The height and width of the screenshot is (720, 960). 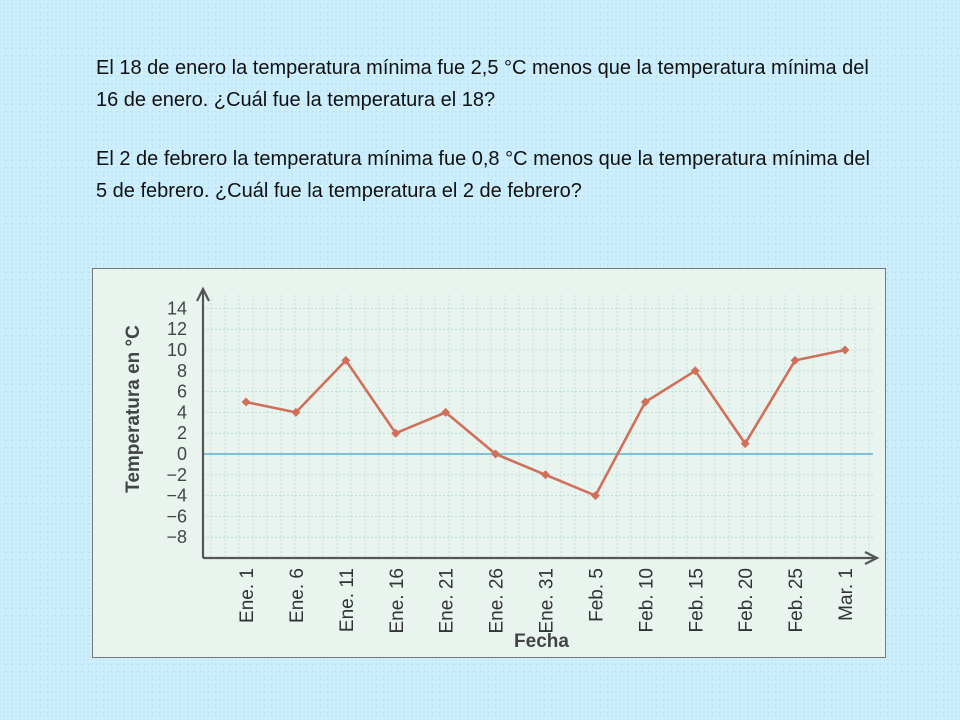 What do you see at coordinates (247, 595) in the screenshot?
I see `x-tick-label: Ene. 1` at bounding box center [247, 595].